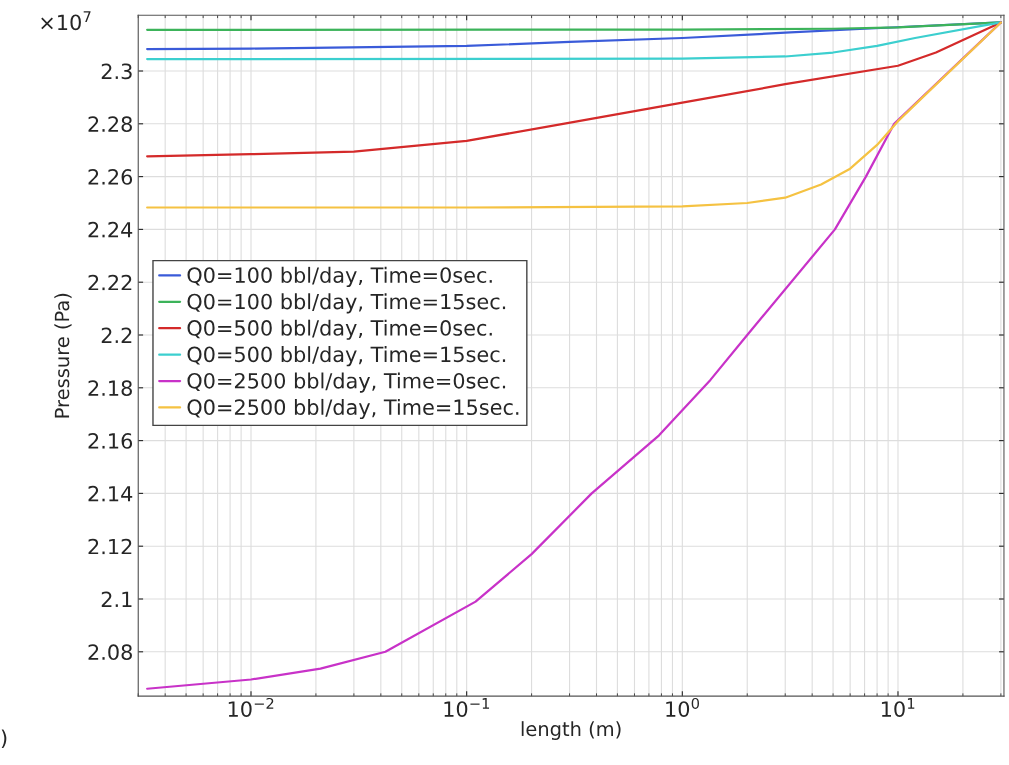 This screenshot has height=765, width=1009. Describe the element at coordinates (110, 652) in the screenshot. I see `y-tick-label: 2.08` at that location.